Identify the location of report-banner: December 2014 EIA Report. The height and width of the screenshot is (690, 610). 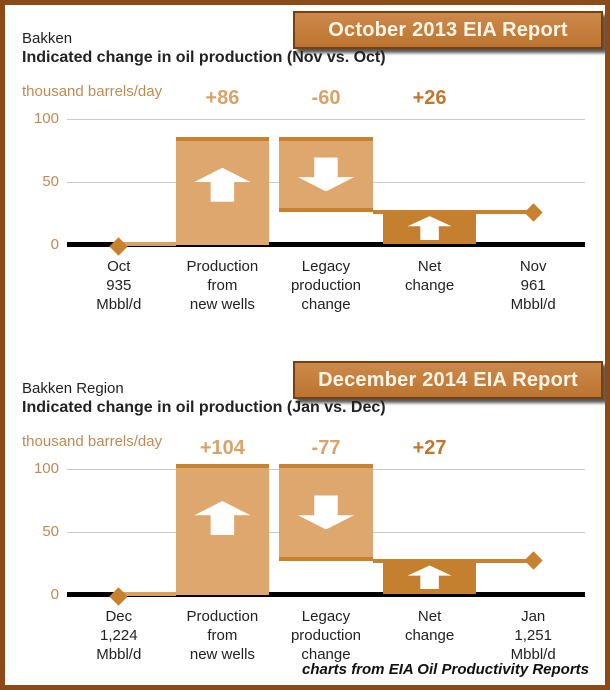
(448, 380).